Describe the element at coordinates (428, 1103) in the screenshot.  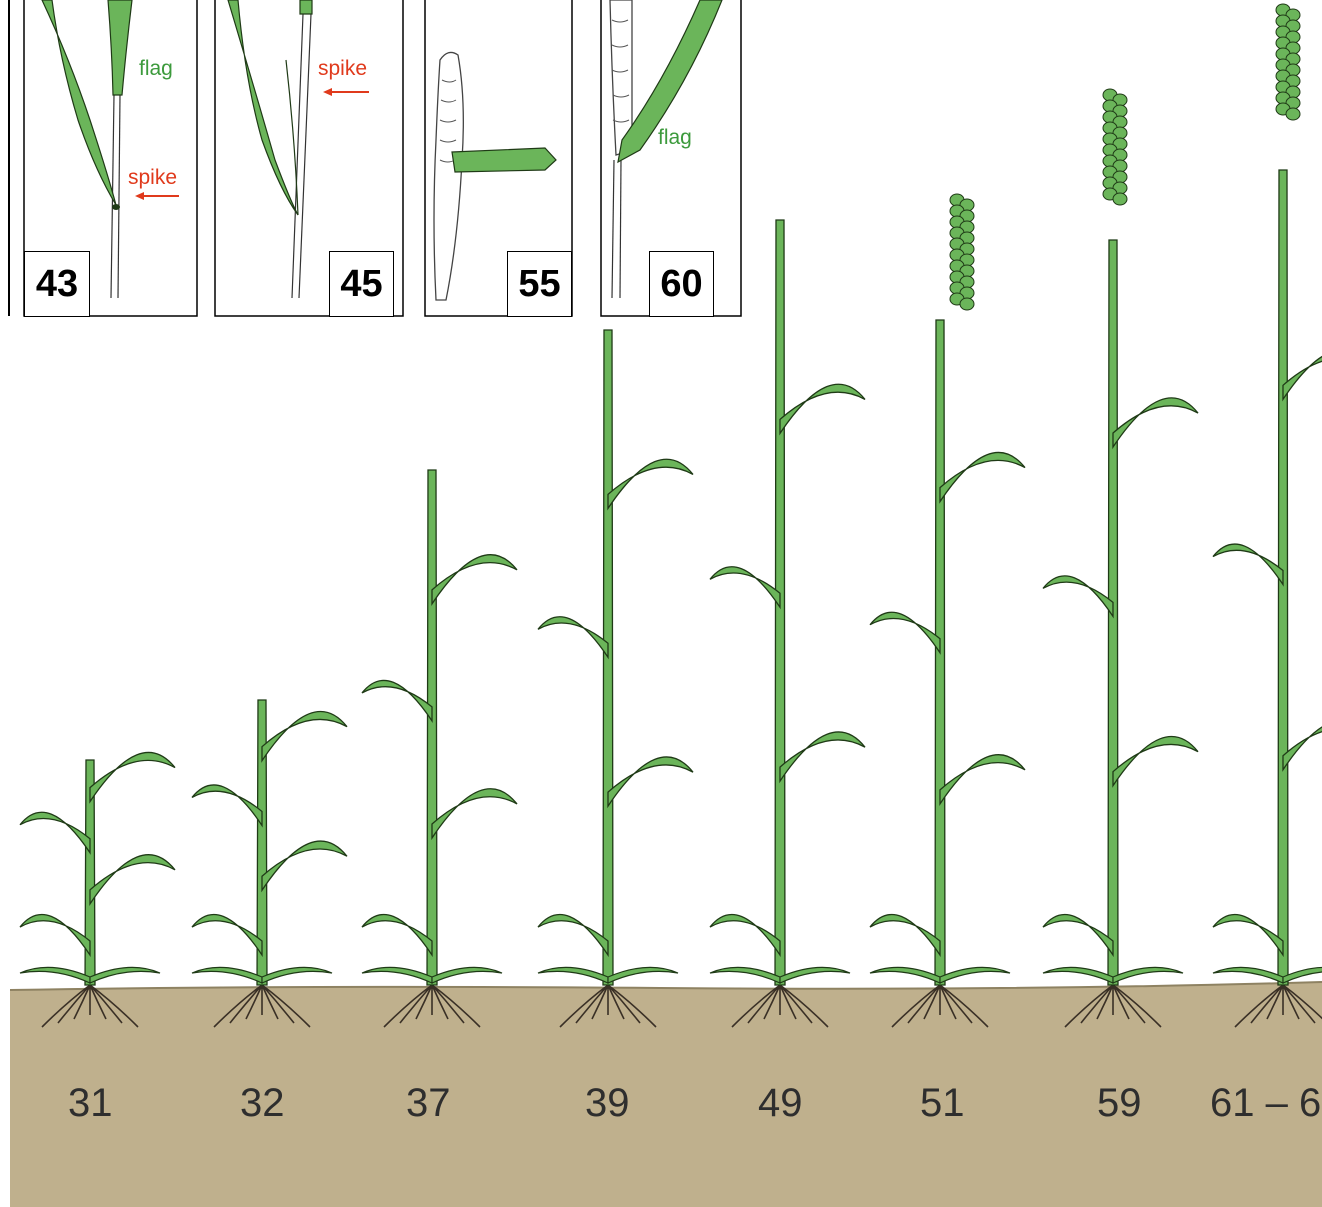
I see `stage-label-37: 37` at that location.